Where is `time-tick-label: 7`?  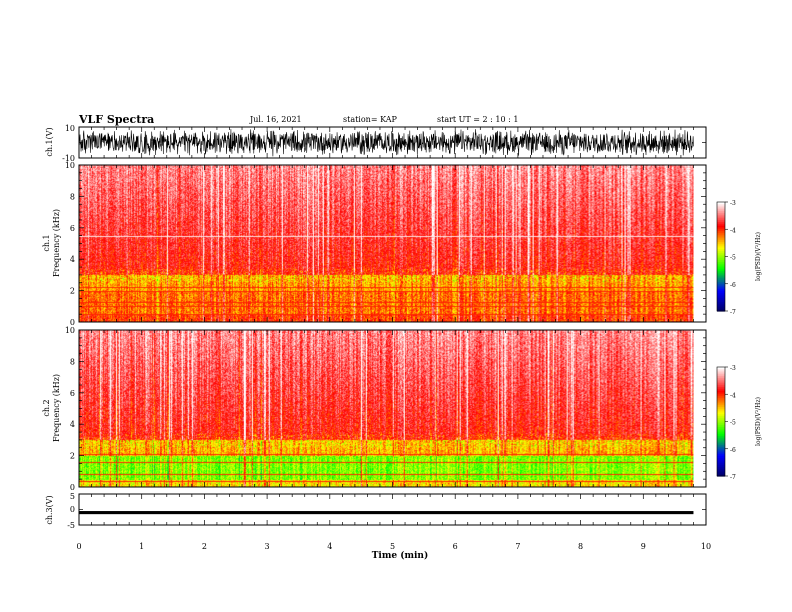 time-tick-label: 7 is located at coordinates (517, 546).